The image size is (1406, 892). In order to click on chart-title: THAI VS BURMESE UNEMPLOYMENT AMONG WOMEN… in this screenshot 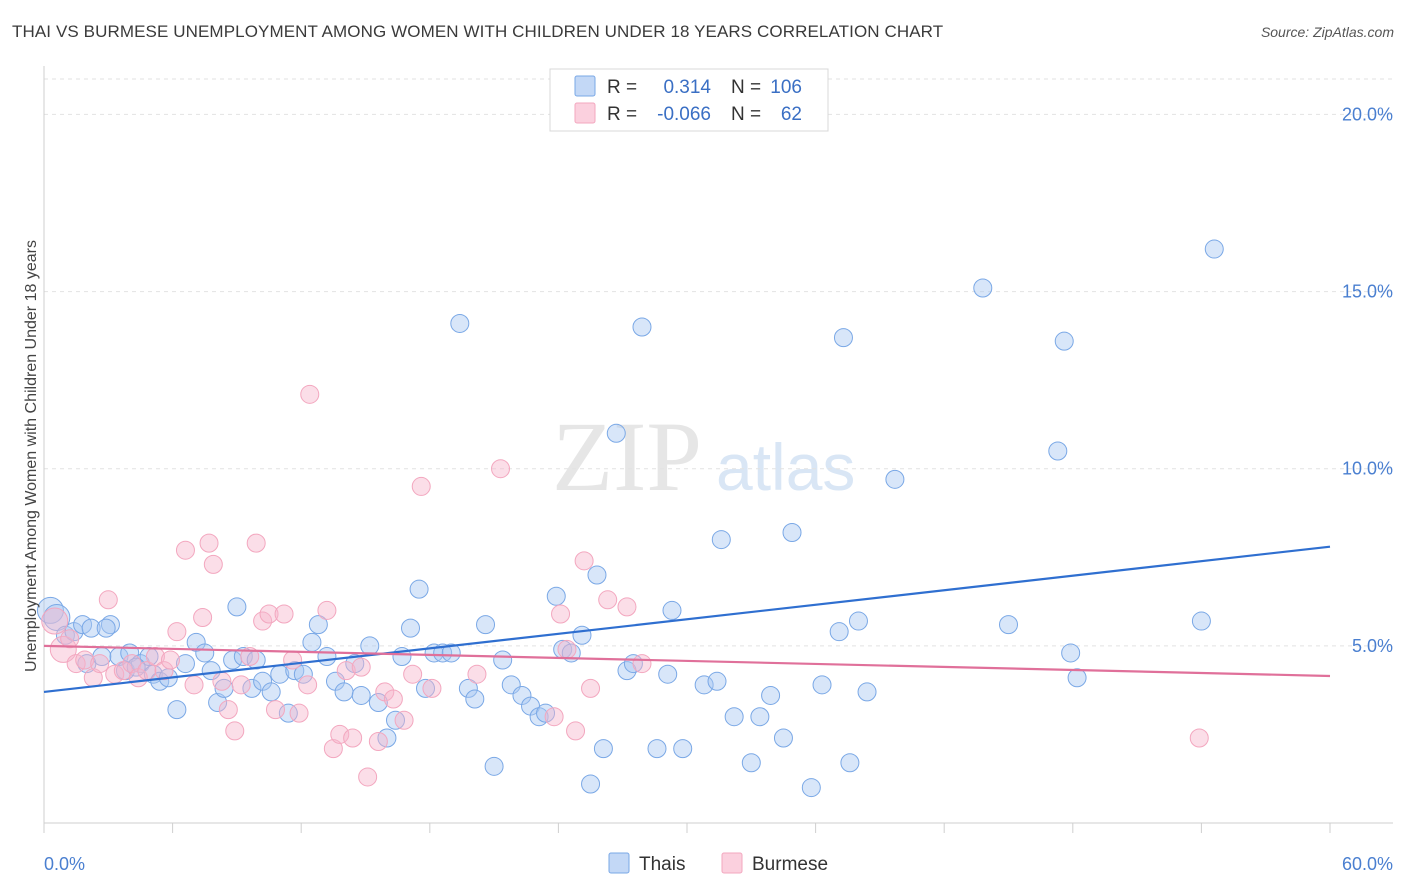, I will do `click(478, 31)`.